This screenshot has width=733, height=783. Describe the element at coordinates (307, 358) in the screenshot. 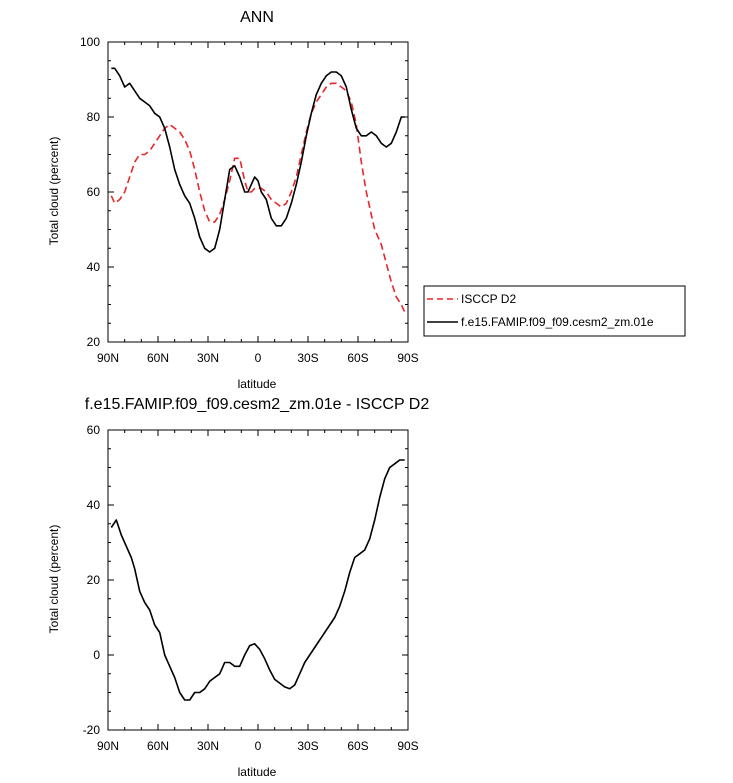

I see `top-x-tick-label: 30S` at that location.